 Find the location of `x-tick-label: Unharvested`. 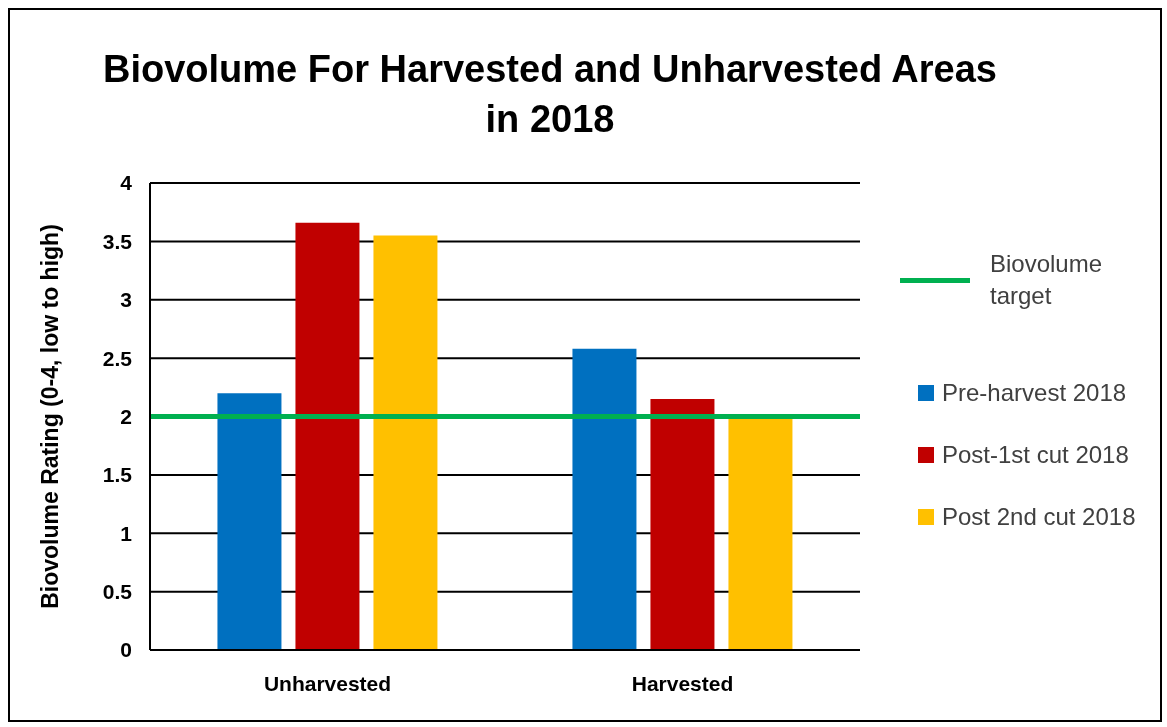

x-tick-label: Unharvested is located at coordinates (327, 683).